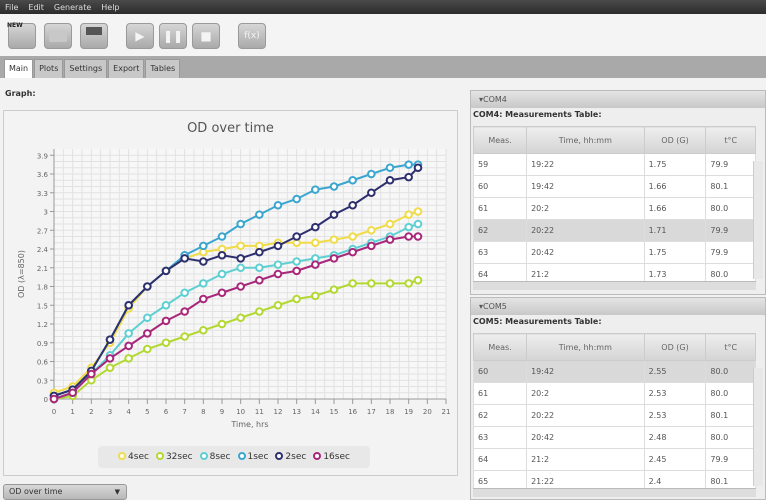 Image resolution: width=766 pixels, height=500 pixels. I want to click on table-row: 62 20:22 1.71 79.9, so click(614, 230).